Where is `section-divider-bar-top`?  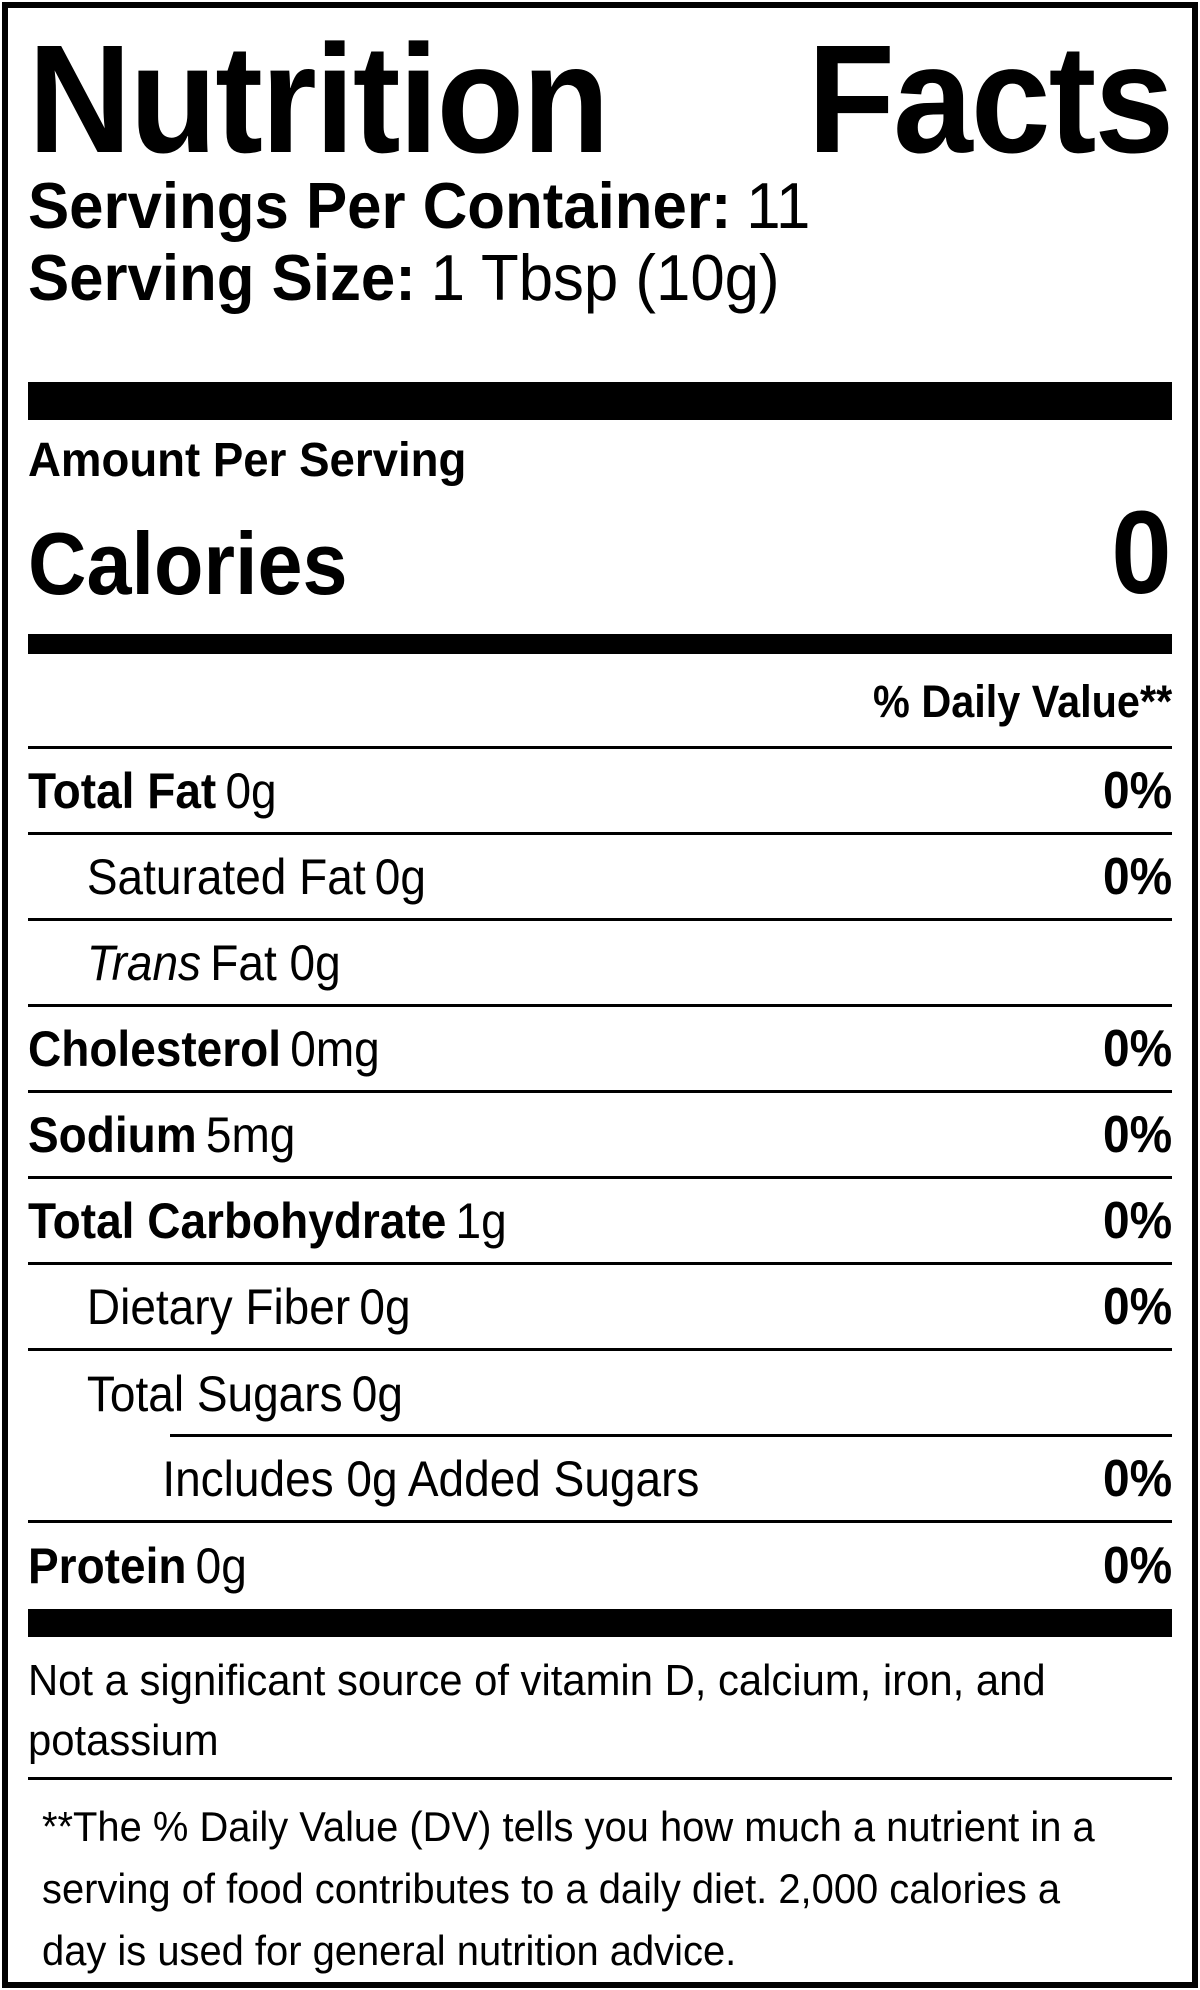
section-divider-bar-top is located at coordinates (600, 401).